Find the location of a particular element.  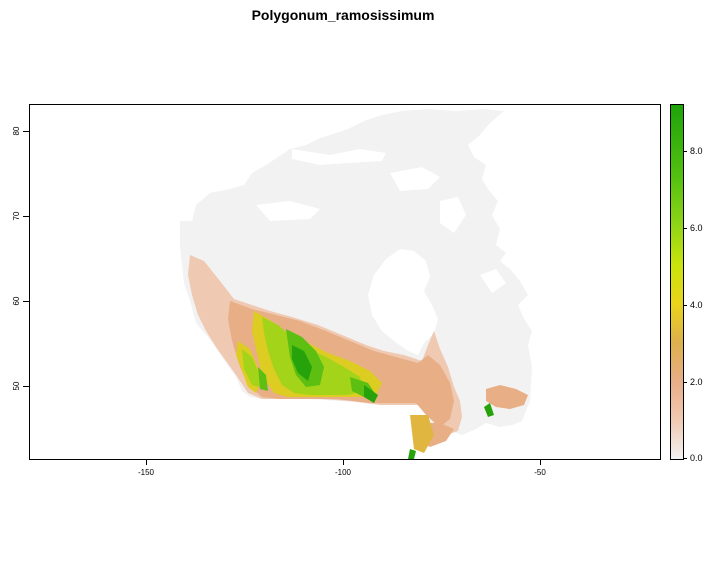

x-tick-label: -50 is located at coordinates (540, 472).